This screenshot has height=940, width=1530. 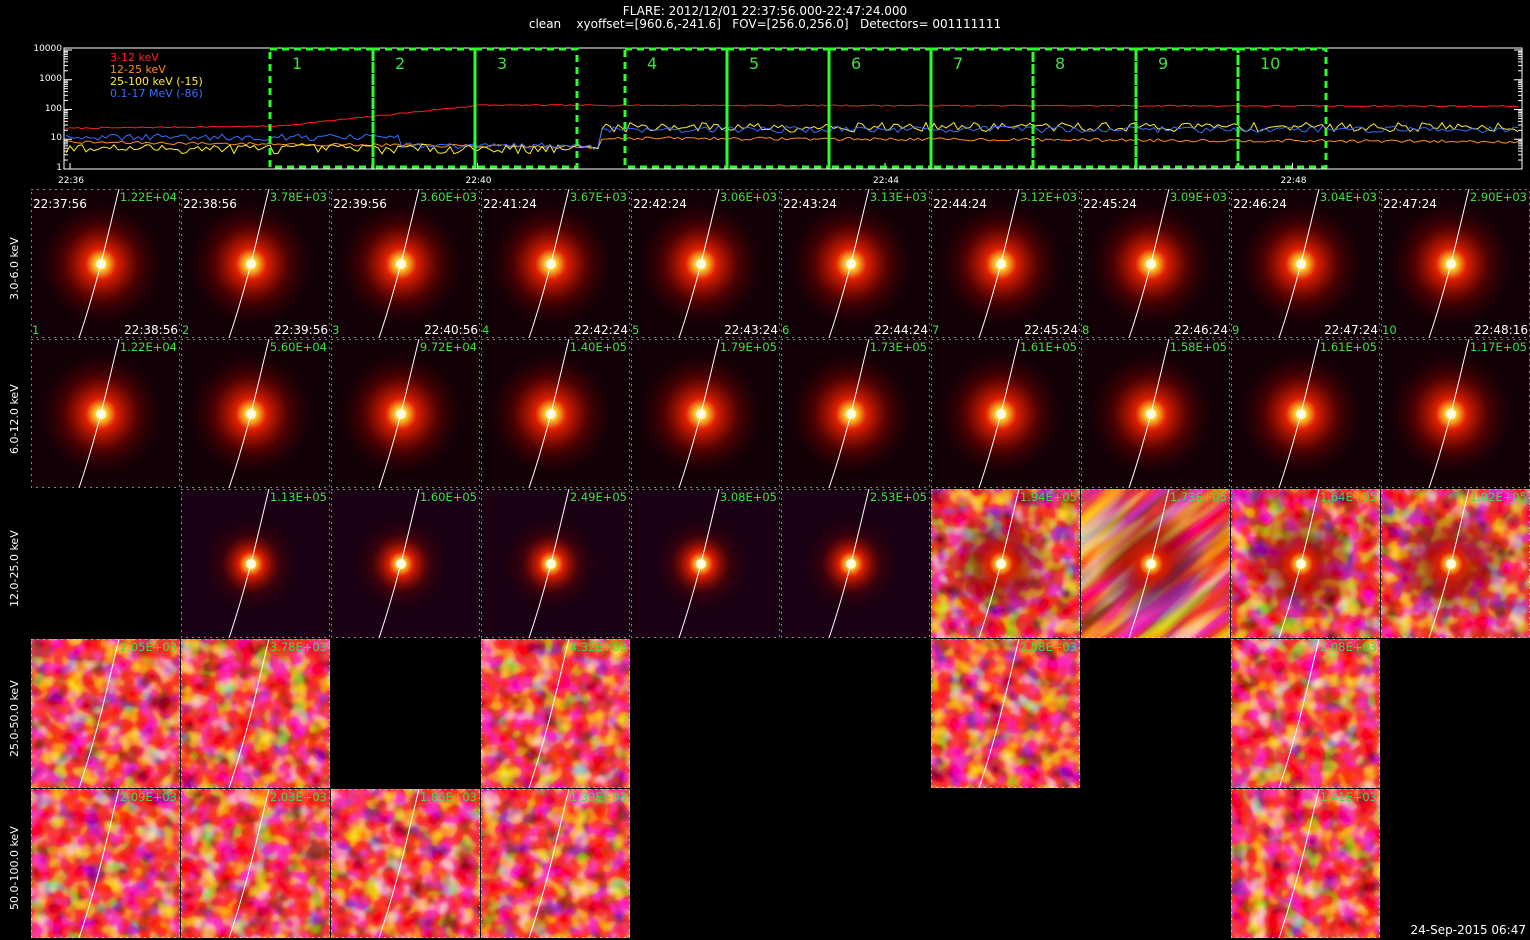 I want to click on image-panel: 2.09E+03, so click(x=105, y=863).